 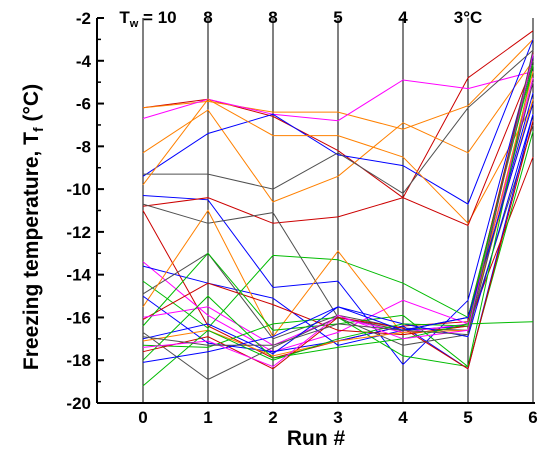 I want to click on x-tick-label: 6, so click(x=532, y=417).